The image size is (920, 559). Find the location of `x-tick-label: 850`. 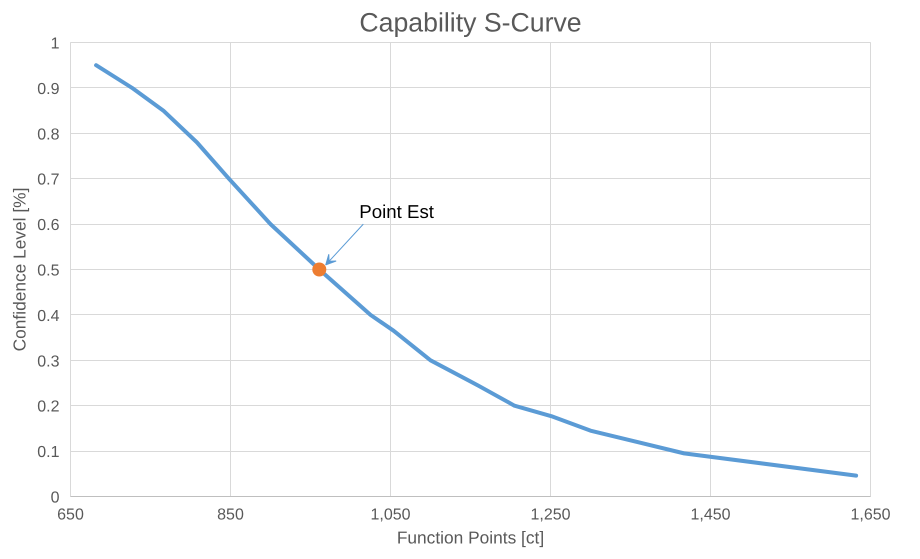

x-tick-label: 850 is located at coordinates (230, 515).